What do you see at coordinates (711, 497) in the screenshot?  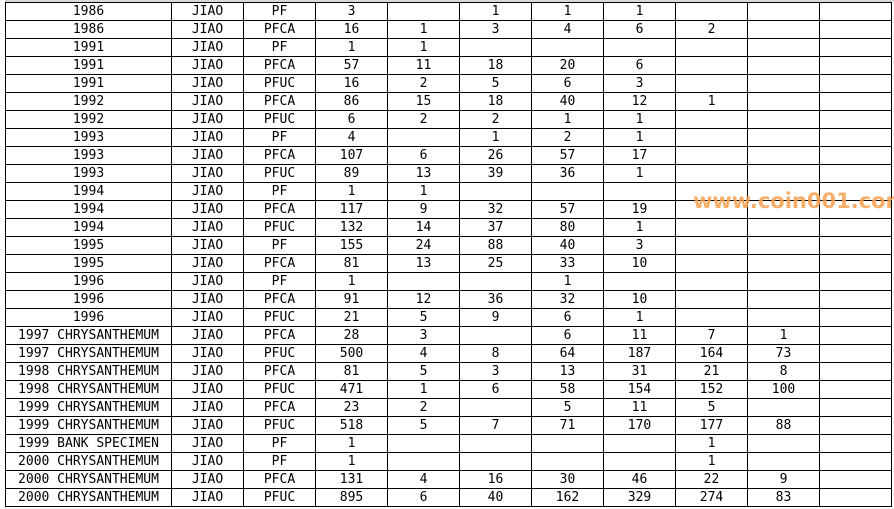 I see `cell: 274` at bounding box center [711, 497].